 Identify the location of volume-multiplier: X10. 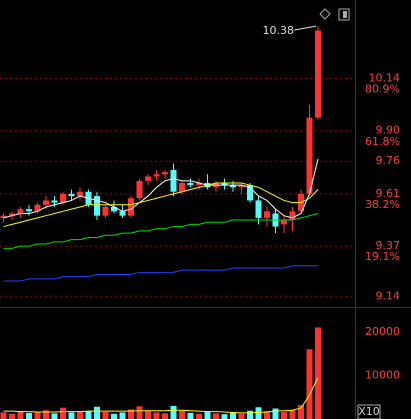
(369, 411).